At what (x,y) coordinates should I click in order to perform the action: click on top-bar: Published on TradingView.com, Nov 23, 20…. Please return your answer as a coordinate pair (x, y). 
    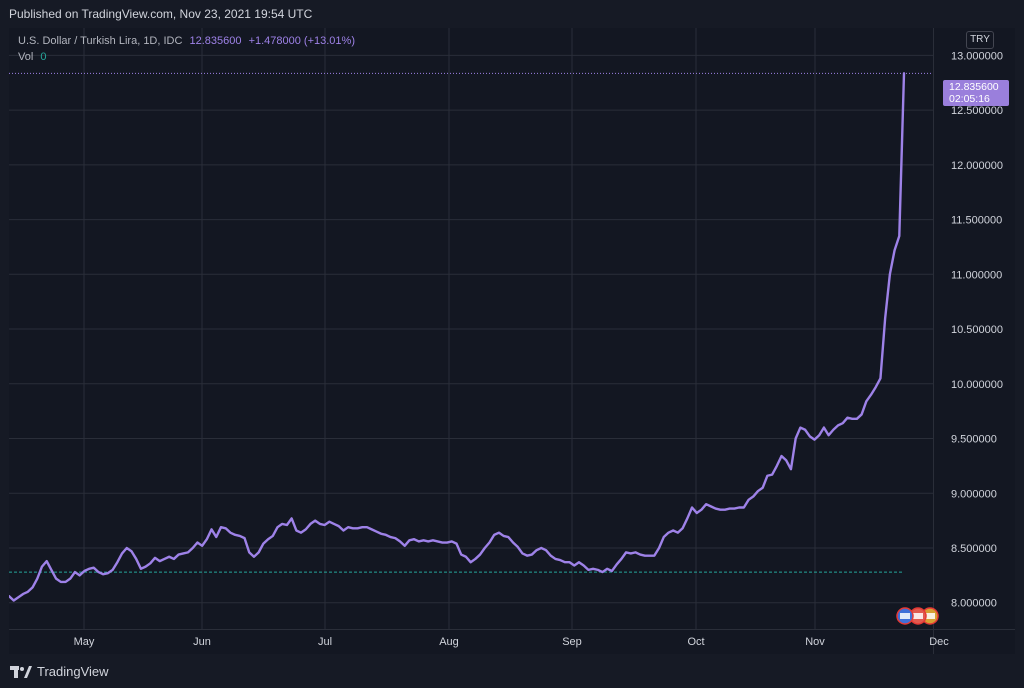
    Looking at the image, I should click on (512, 14).